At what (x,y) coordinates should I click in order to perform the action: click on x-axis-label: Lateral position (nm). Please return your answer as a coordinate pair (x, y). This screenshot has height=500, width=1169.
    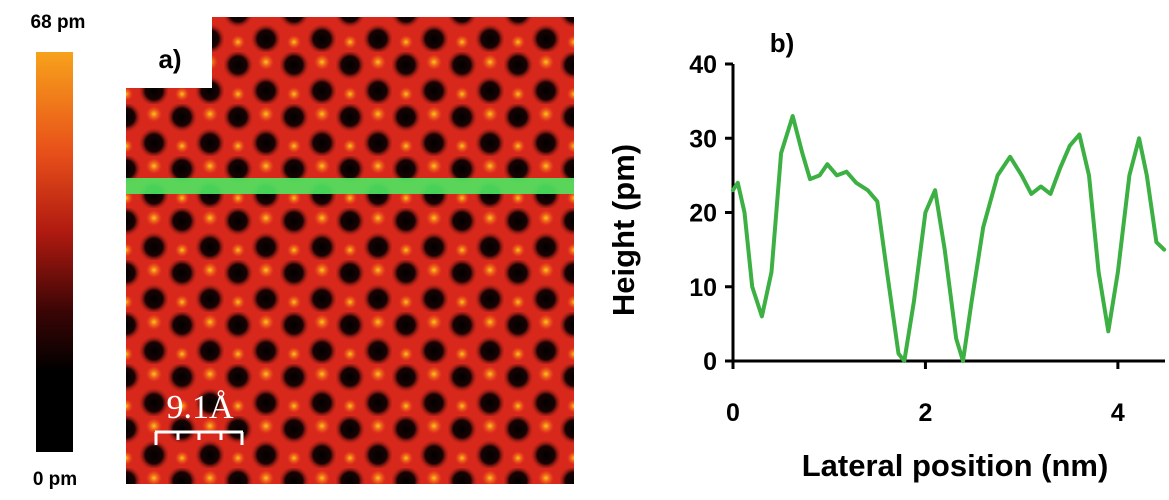
    Looking at the image, I should click on (955, 465).